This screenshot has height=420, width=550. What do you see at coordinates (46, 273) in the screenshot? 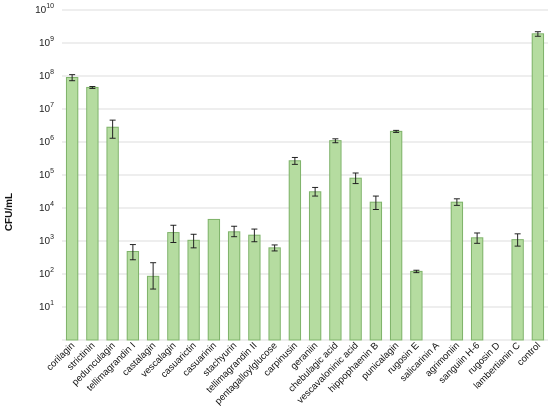
I see `y-tick-label: 10²` at bounding box center [46, 273].